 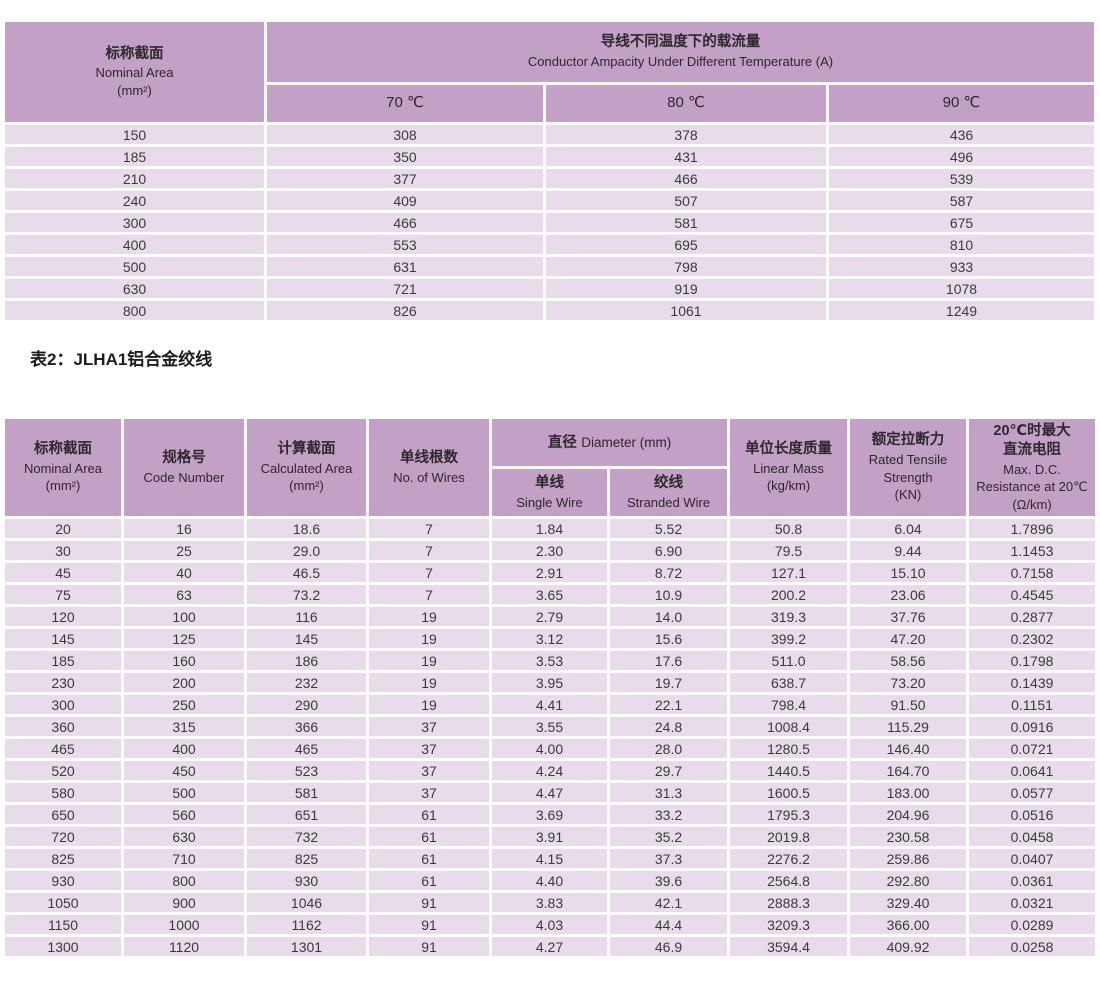 I want to click on table-cell: 150, so click(x=134, y=134).